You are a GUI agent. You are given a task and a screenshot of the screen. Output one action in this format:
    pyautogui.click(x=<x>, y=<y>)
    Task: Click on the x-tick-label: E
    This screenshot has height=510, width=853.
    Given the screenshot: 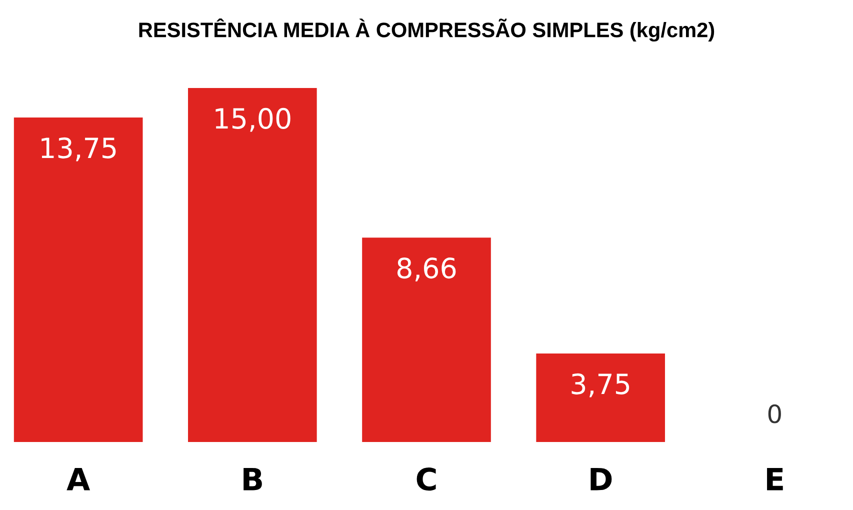 What is the action you would take?
    pyautogui.click(x=775, y=479)
    